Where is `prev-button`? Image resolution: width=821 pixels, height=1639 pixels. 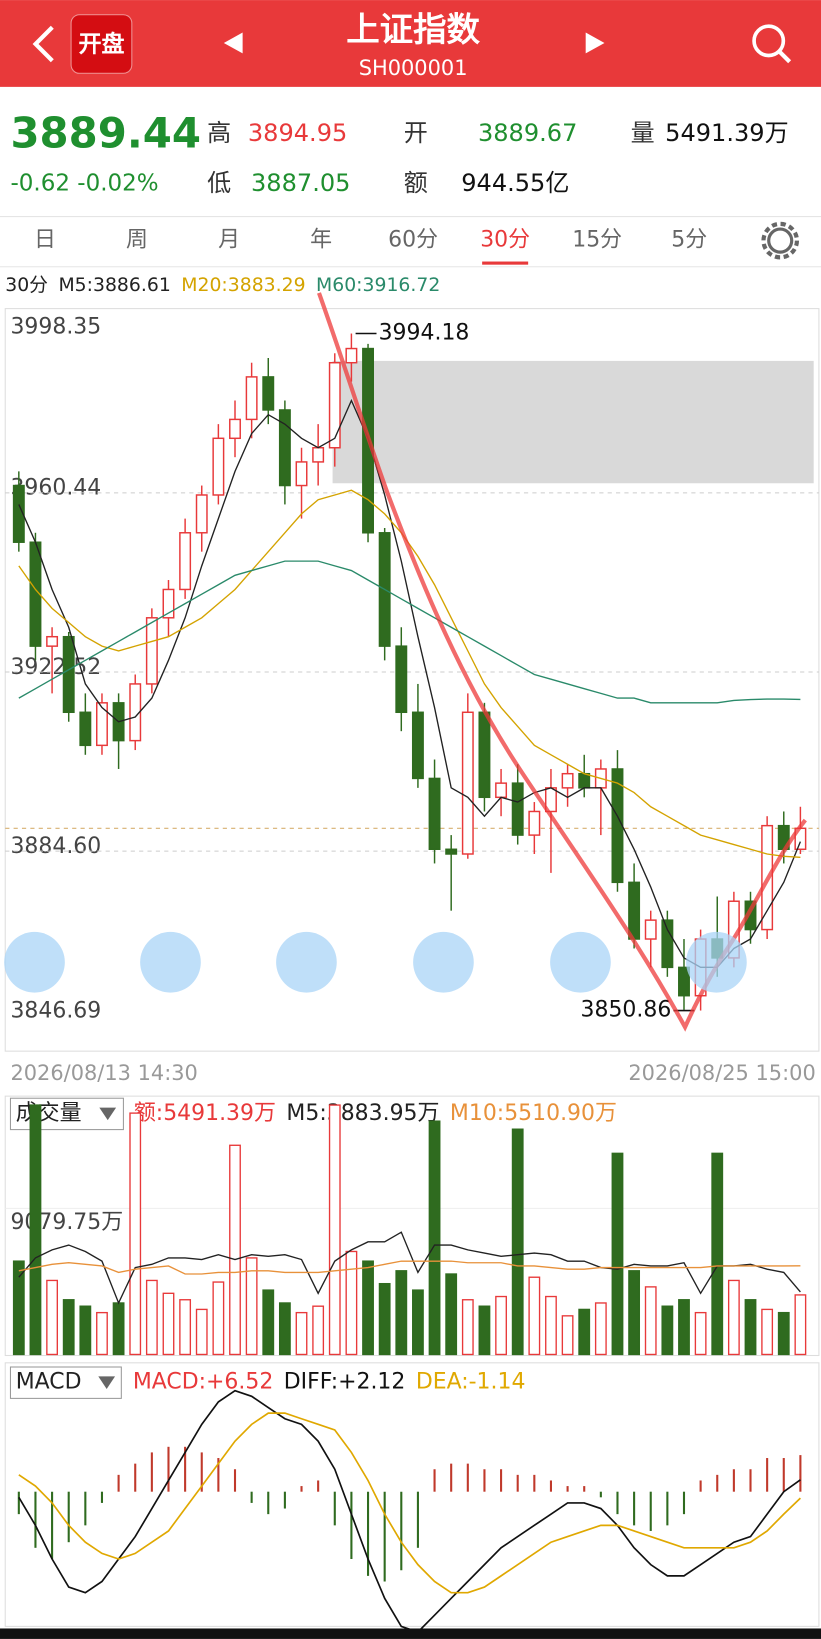
prev-button is located at coordinates (233, 43).